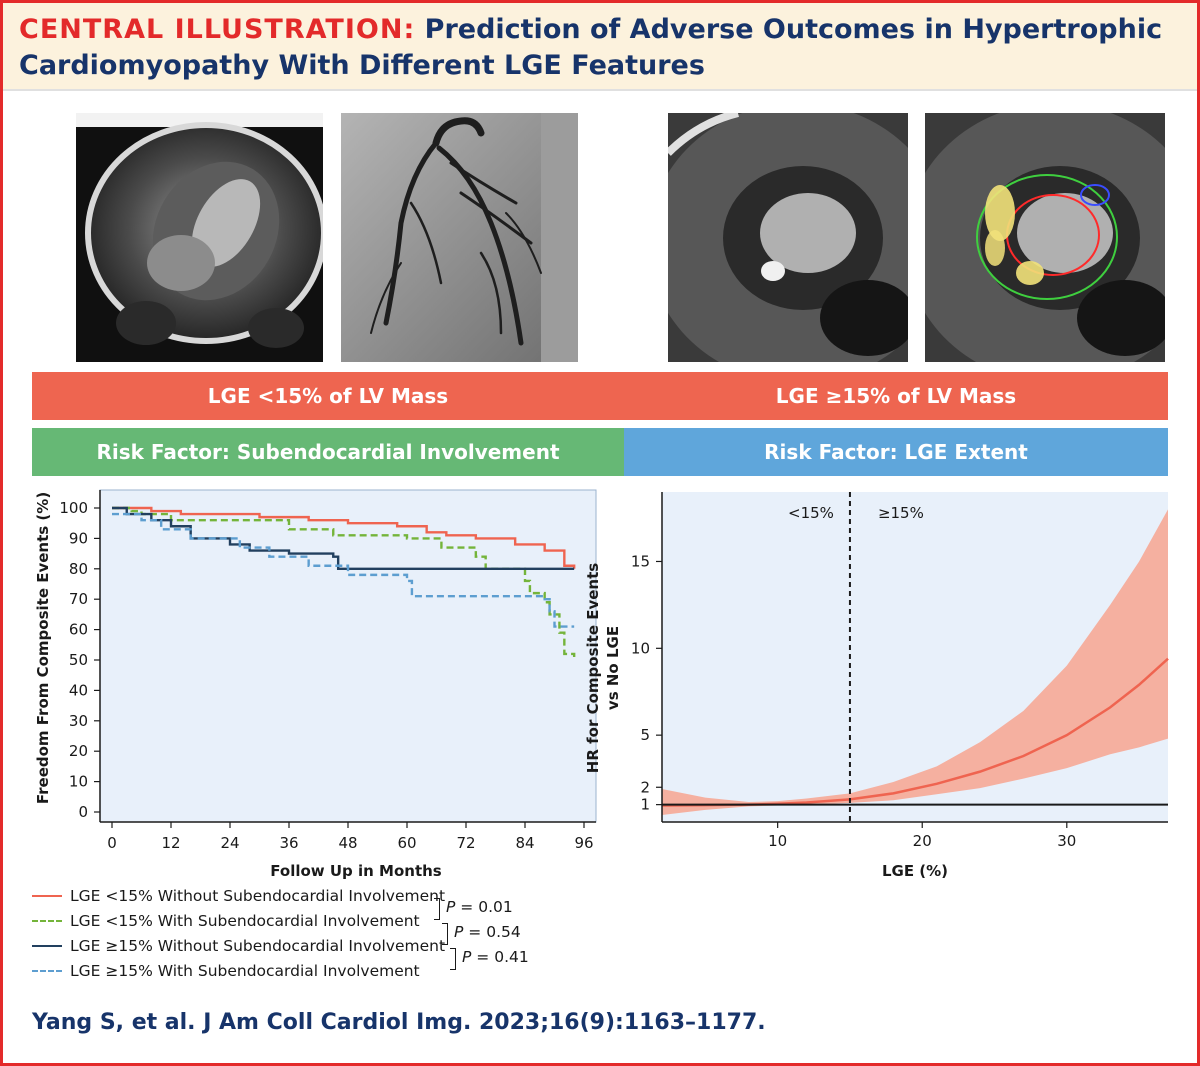  I want to click on hr-x-axis-label: LGE (%), so click(915, 871).